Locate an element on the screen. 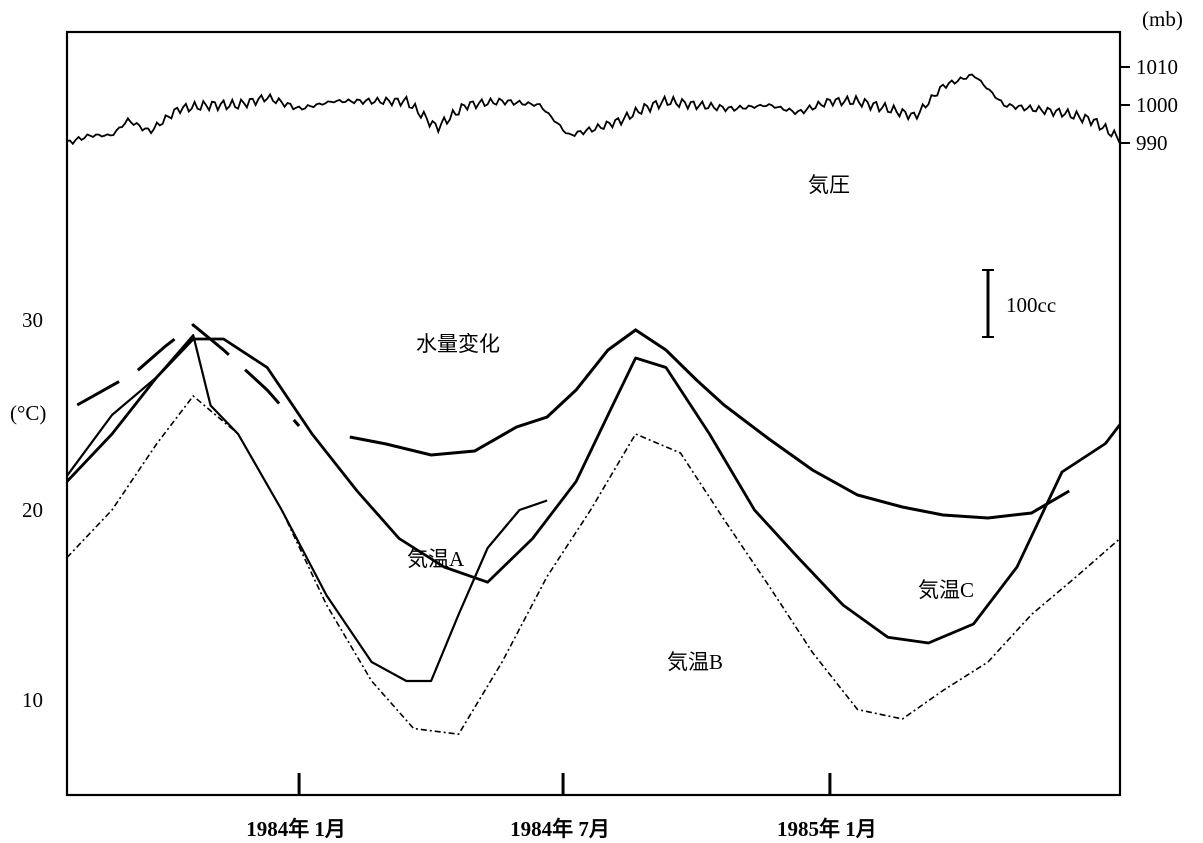 Image resolution: width=1203 pixels, height=843 pixels. right-tick-label-2: 990 is located at coordinates (1152, 143).